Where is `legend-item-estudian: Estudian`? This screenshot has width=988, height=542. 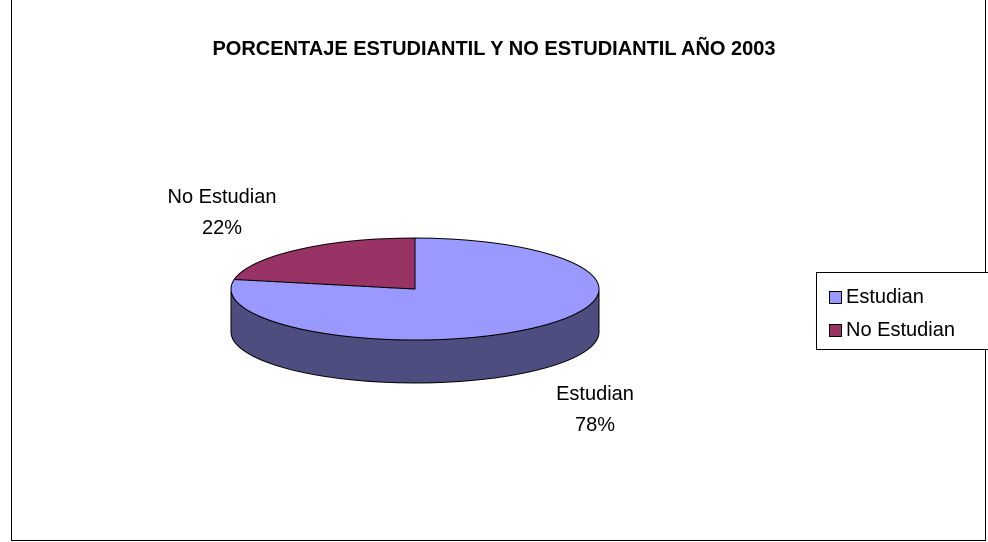
legend-item-estudian: Estudian is located at coordinates (876, 297).